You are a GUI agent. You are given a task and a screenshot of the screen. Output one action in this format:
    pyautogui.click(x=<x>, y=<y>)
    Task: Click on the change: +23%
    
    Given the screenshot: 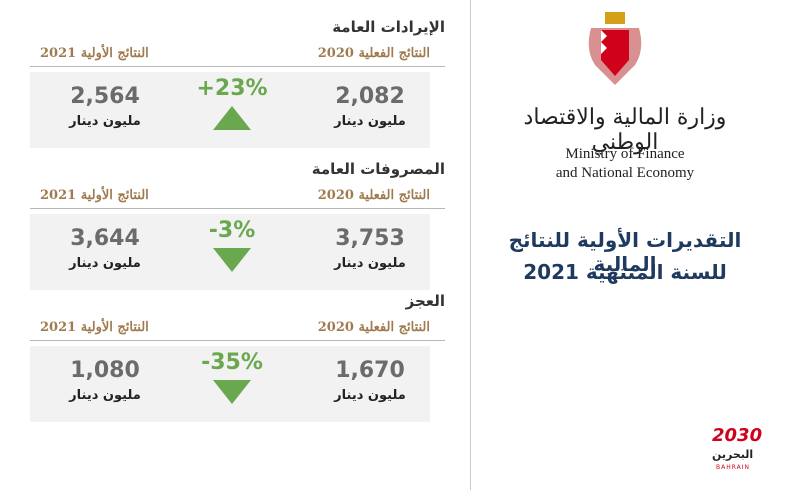 What is the action you would take?
    pyautogui.click(x=232, y=88)
    